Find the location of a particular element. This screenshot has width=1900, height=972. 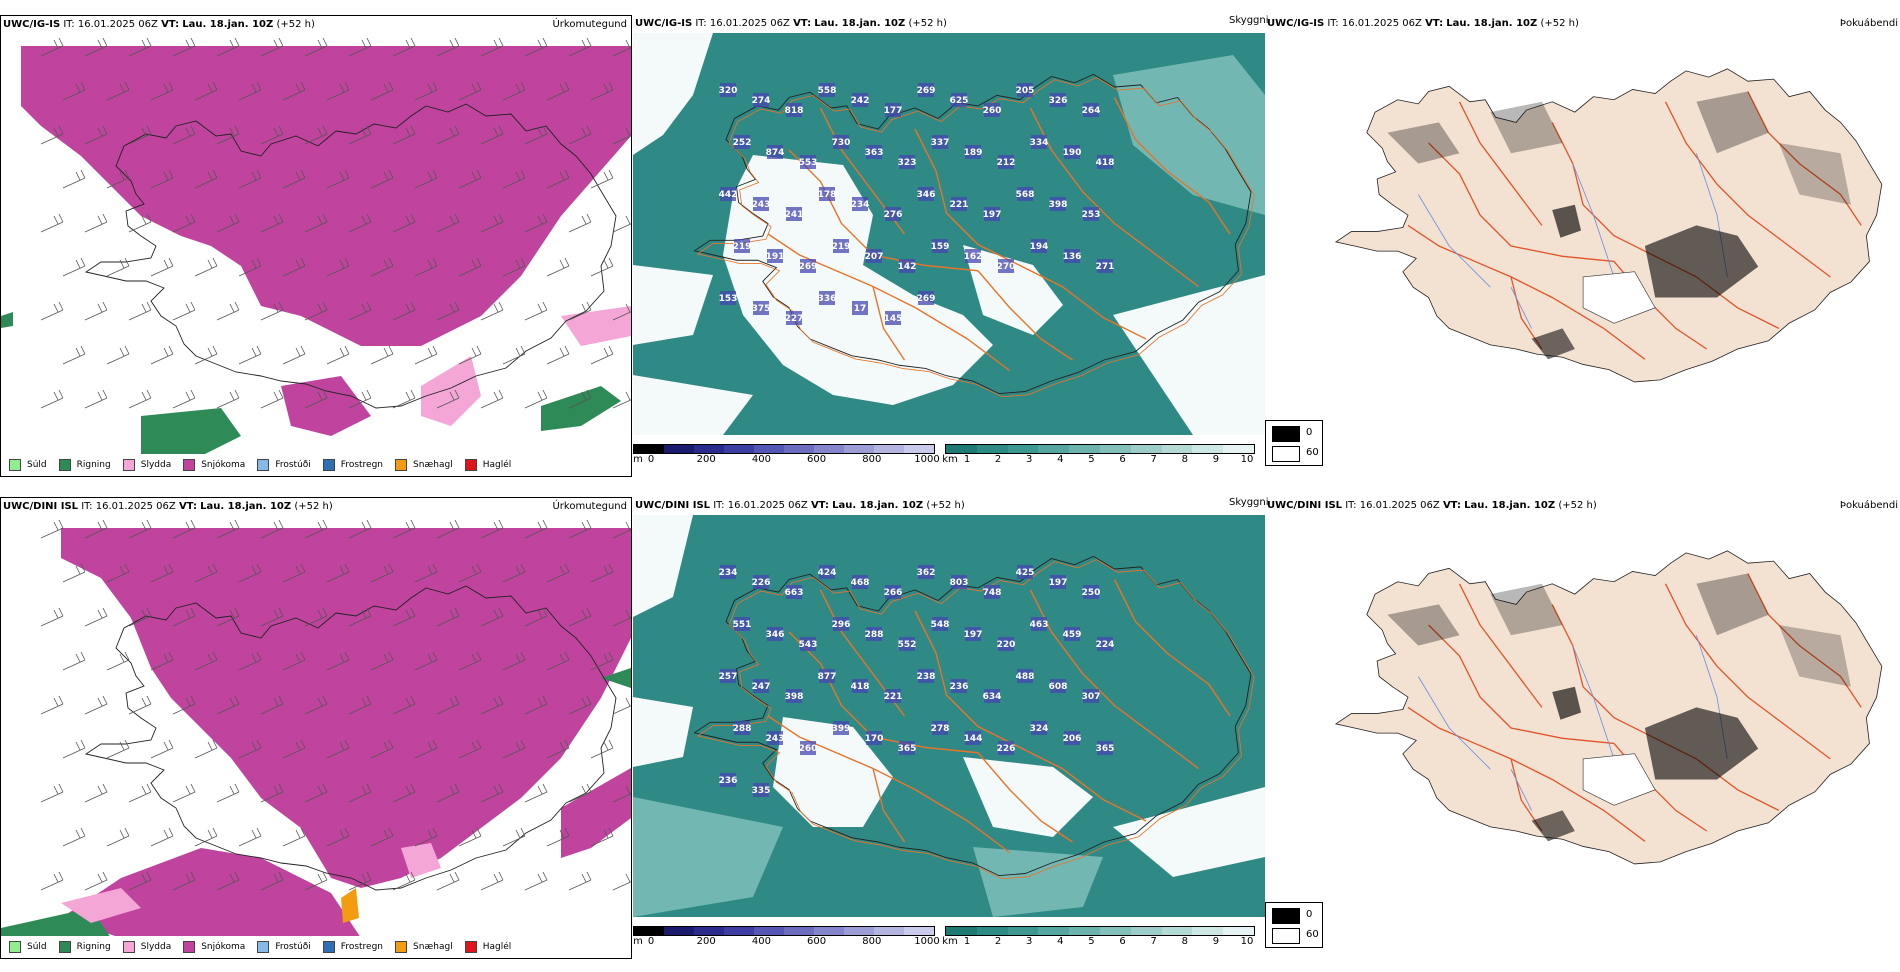

cloud-base-label: 288 is located at coordinates (874, 635).